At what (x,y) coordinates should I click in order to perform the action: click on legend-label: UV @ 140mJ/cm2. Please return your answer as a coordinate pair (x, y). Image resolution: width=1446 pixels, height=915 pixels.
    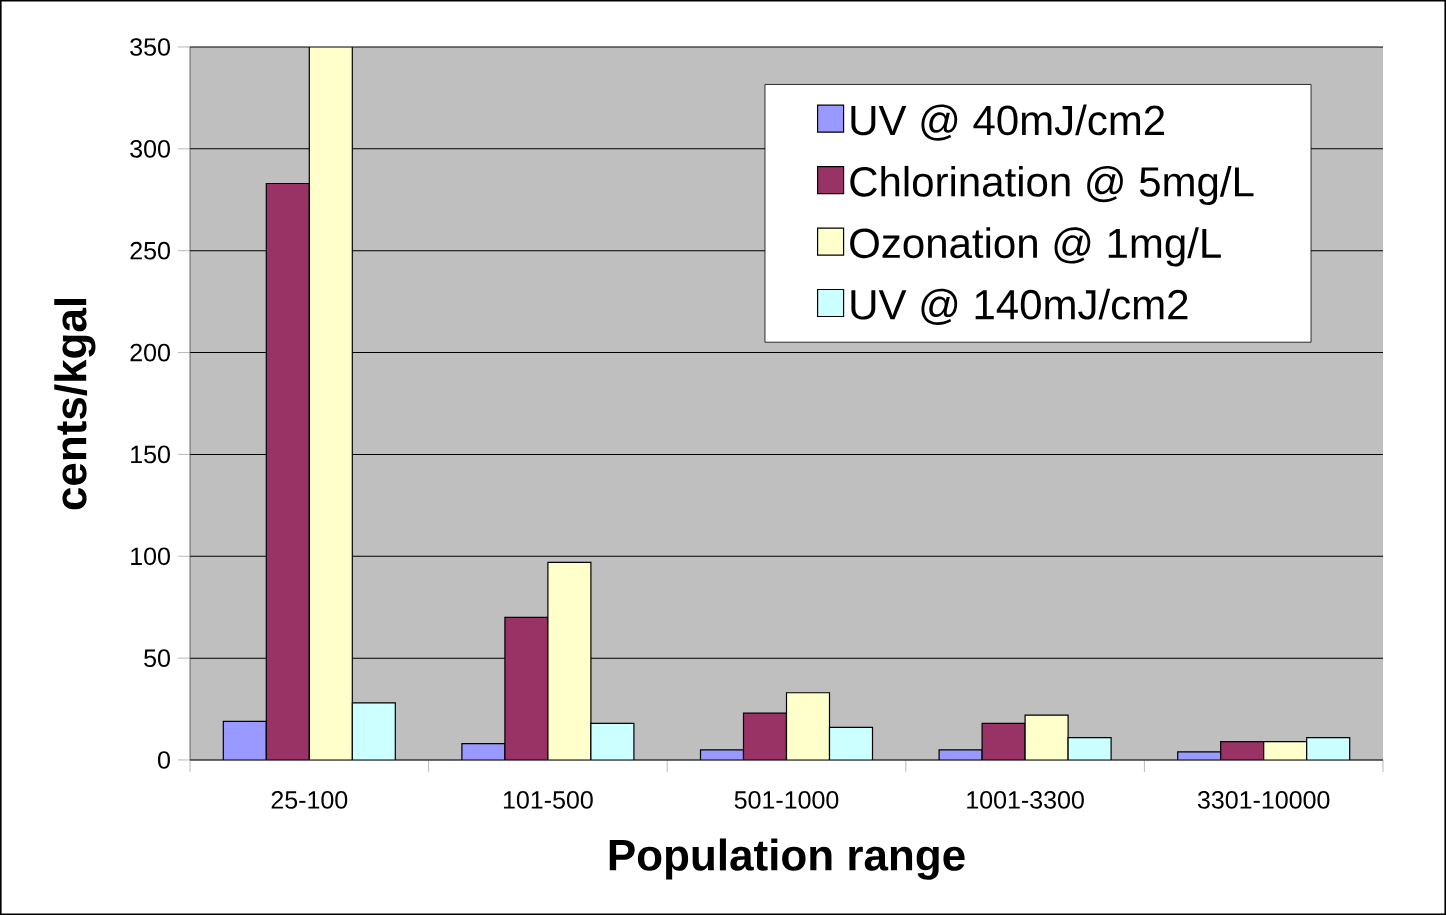
    Looking at the image, I should click on (1019, 306).